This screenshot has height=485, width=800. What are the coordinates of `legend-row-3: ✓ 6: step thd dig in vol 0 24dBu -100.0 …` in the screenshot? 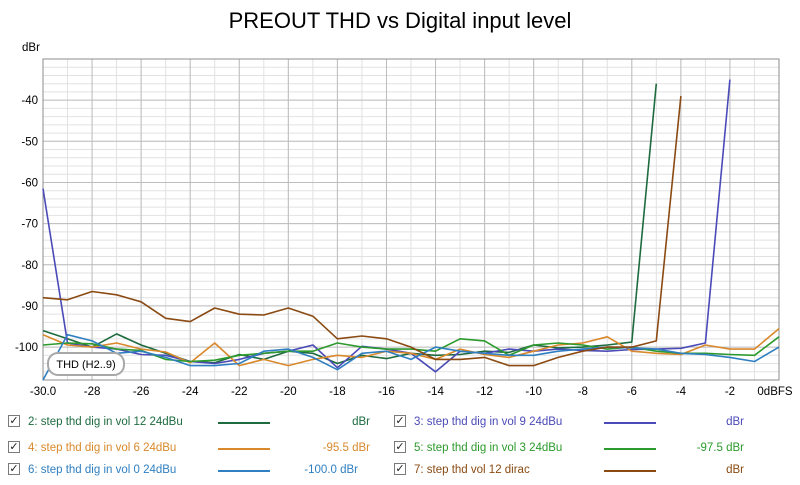 It's located at (400, 470).